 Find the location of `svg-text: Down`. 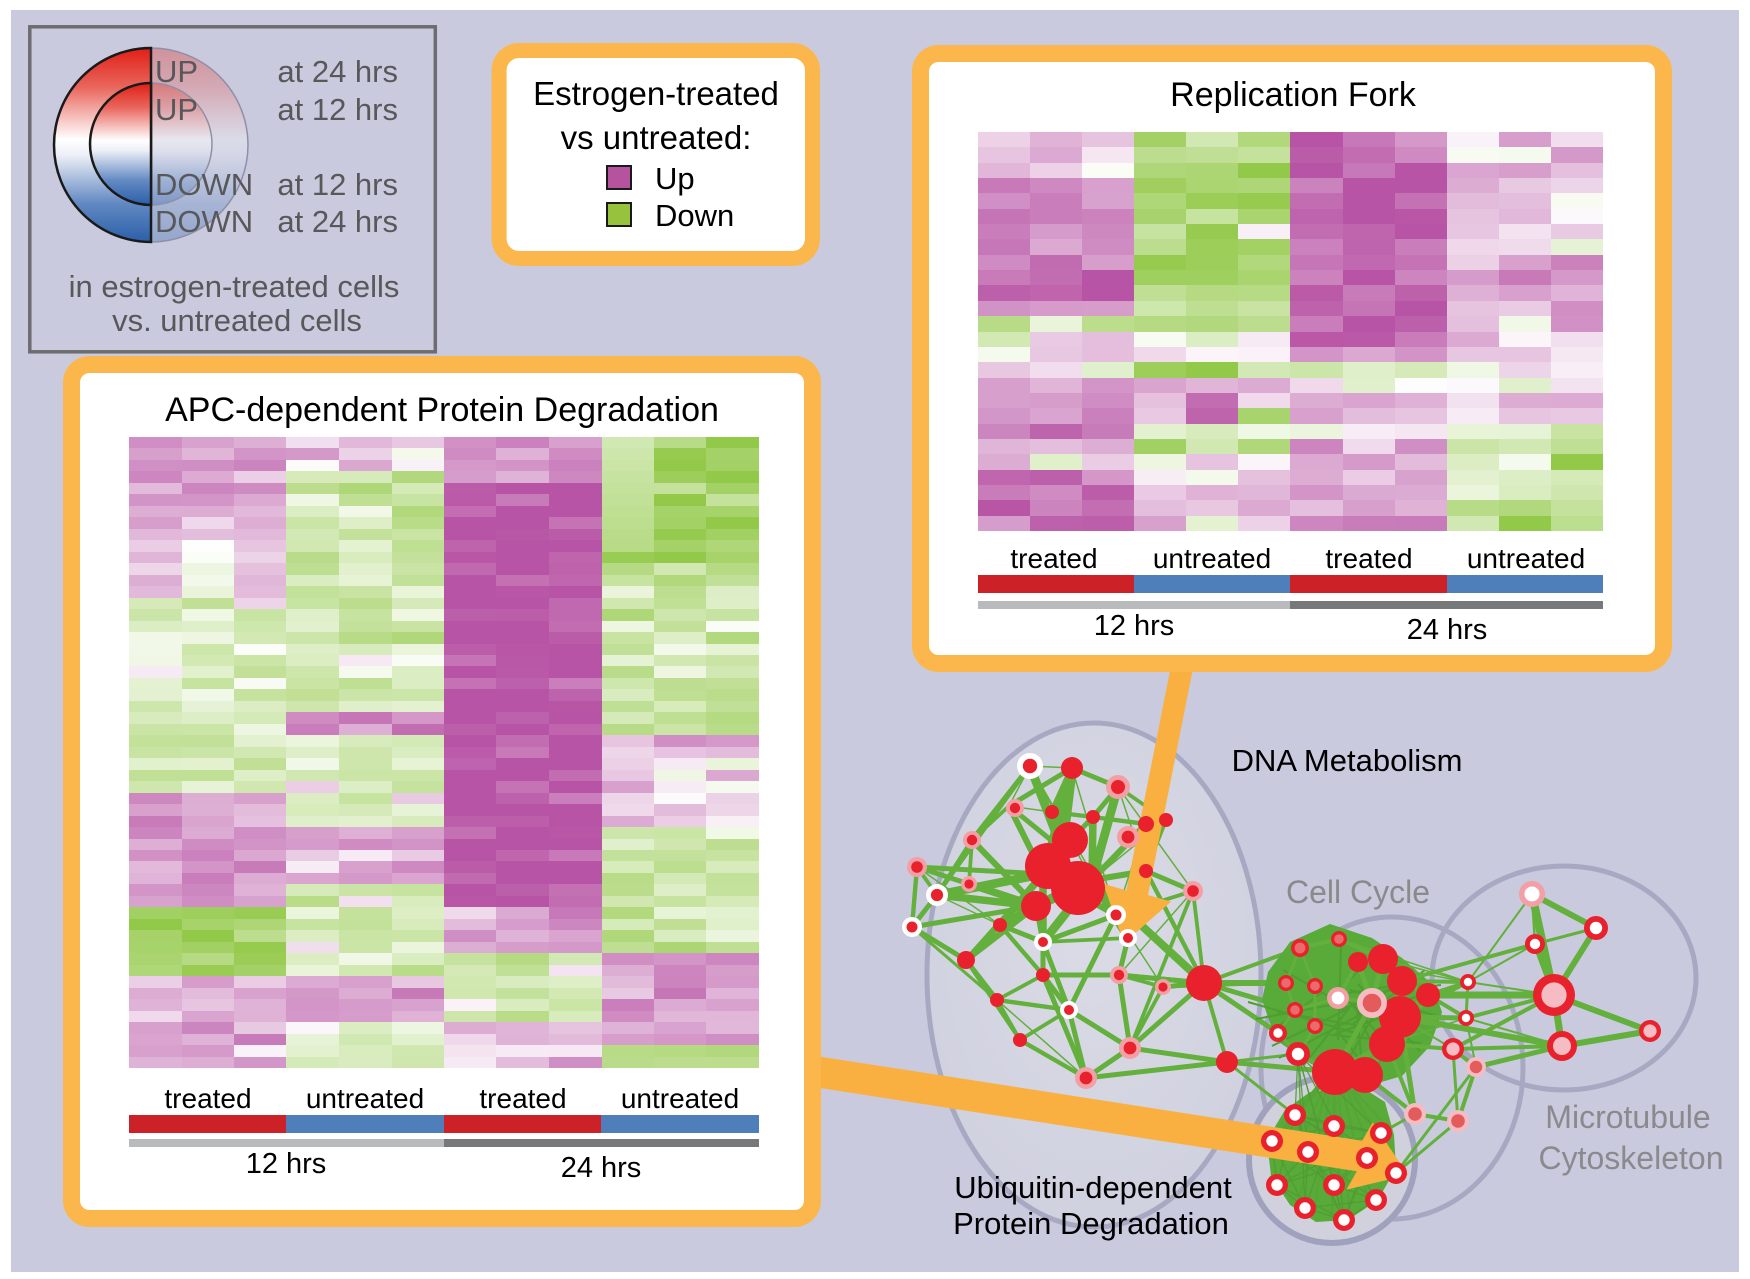

svg-text: Down is located at coordinates (694, 215).